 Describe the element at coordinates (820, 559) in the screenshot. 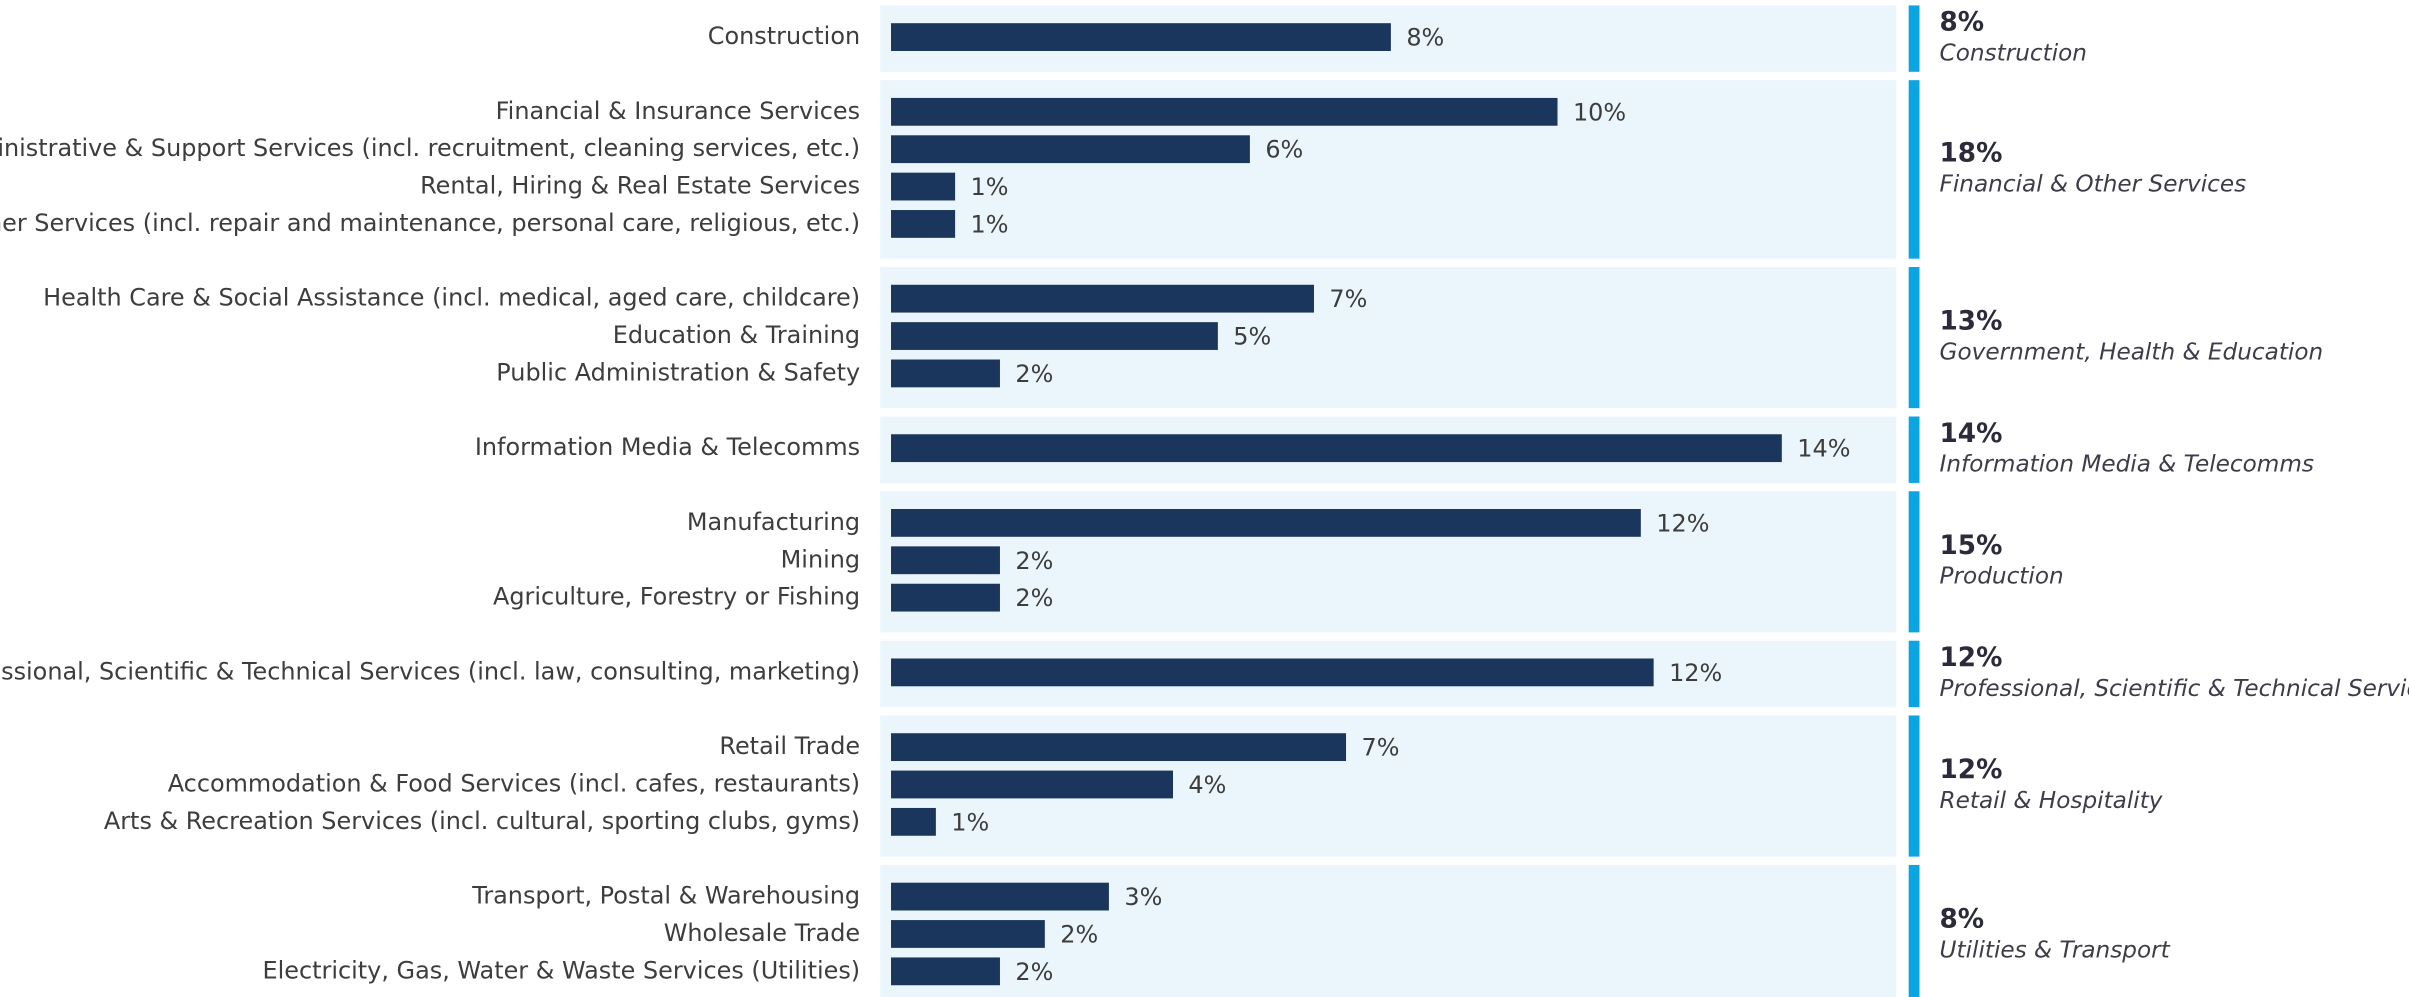

I see `category-label: Mining` at that location.